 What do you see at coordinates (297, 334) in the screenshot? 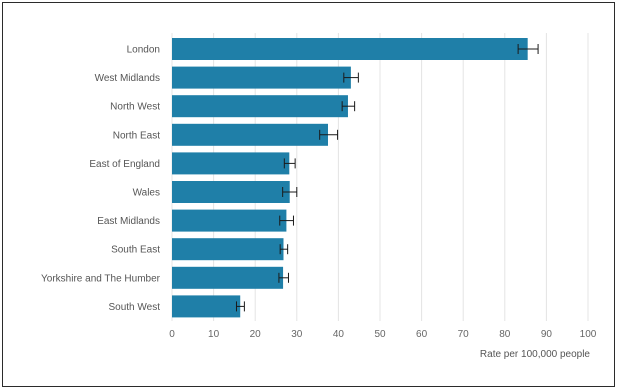
I see `x-tick-label: 30` at bounding box center [297, 334].